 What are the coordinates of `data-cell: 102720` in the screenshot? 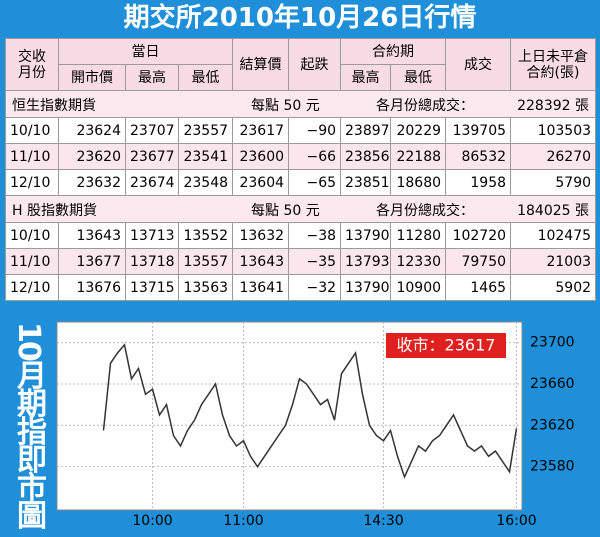 It's located at (478, 235).